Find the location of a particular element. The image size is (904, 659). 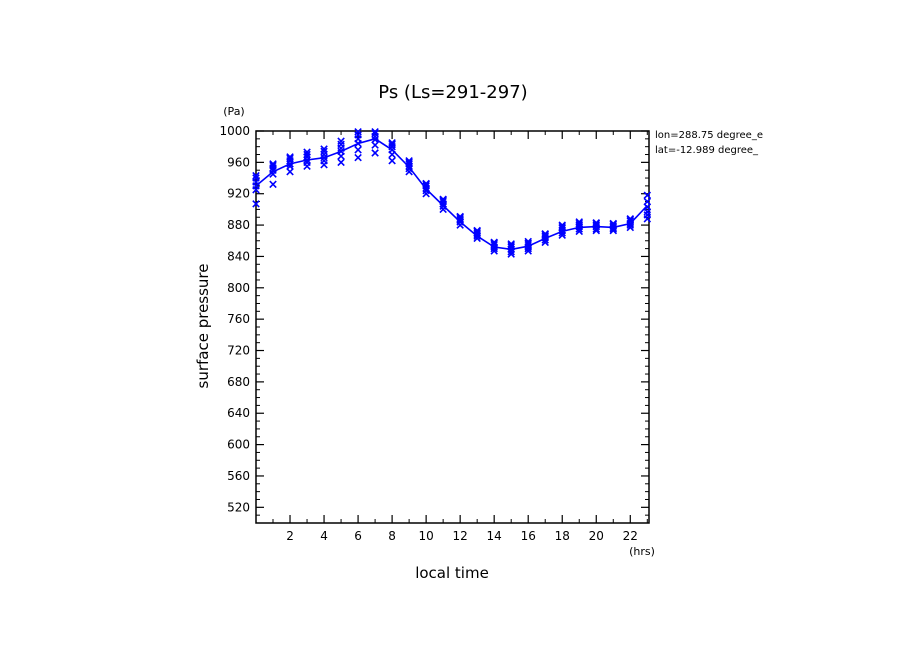

x-tick-label: 22 is located at coordinates (630, 536).